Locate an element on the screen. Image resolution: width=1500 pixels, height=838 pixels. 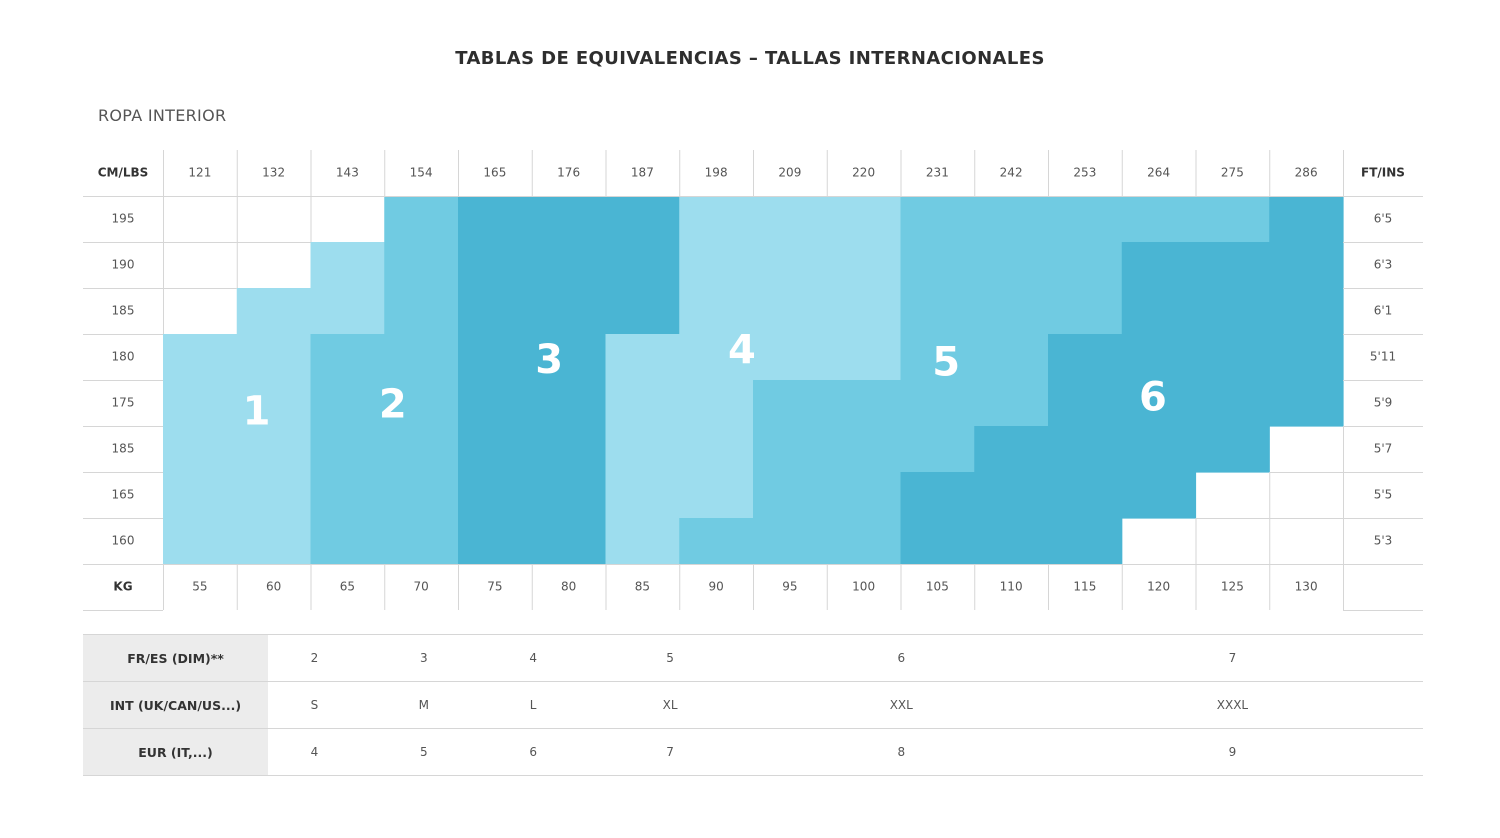
equivalence-row-label: INT (UK/CAN/US...) is located at coordinates (175, 705).